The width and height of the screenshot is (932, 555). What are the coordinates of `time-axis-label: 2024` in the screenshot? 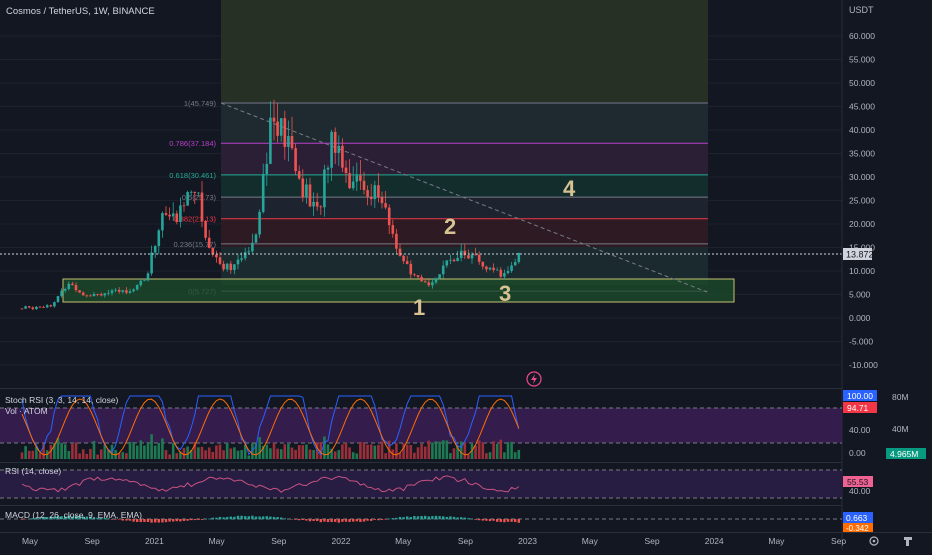 It's located at (714, 541).